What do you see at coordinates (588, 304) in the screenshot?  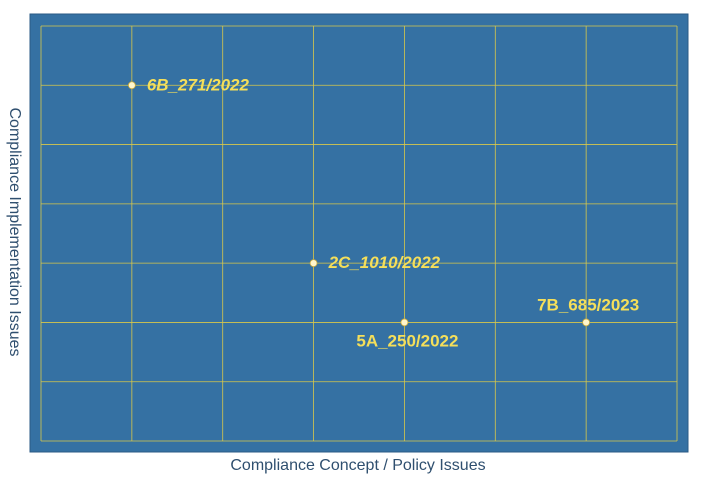 I see `point-label: 7B_685/2023` at bounding box center [588, 304].